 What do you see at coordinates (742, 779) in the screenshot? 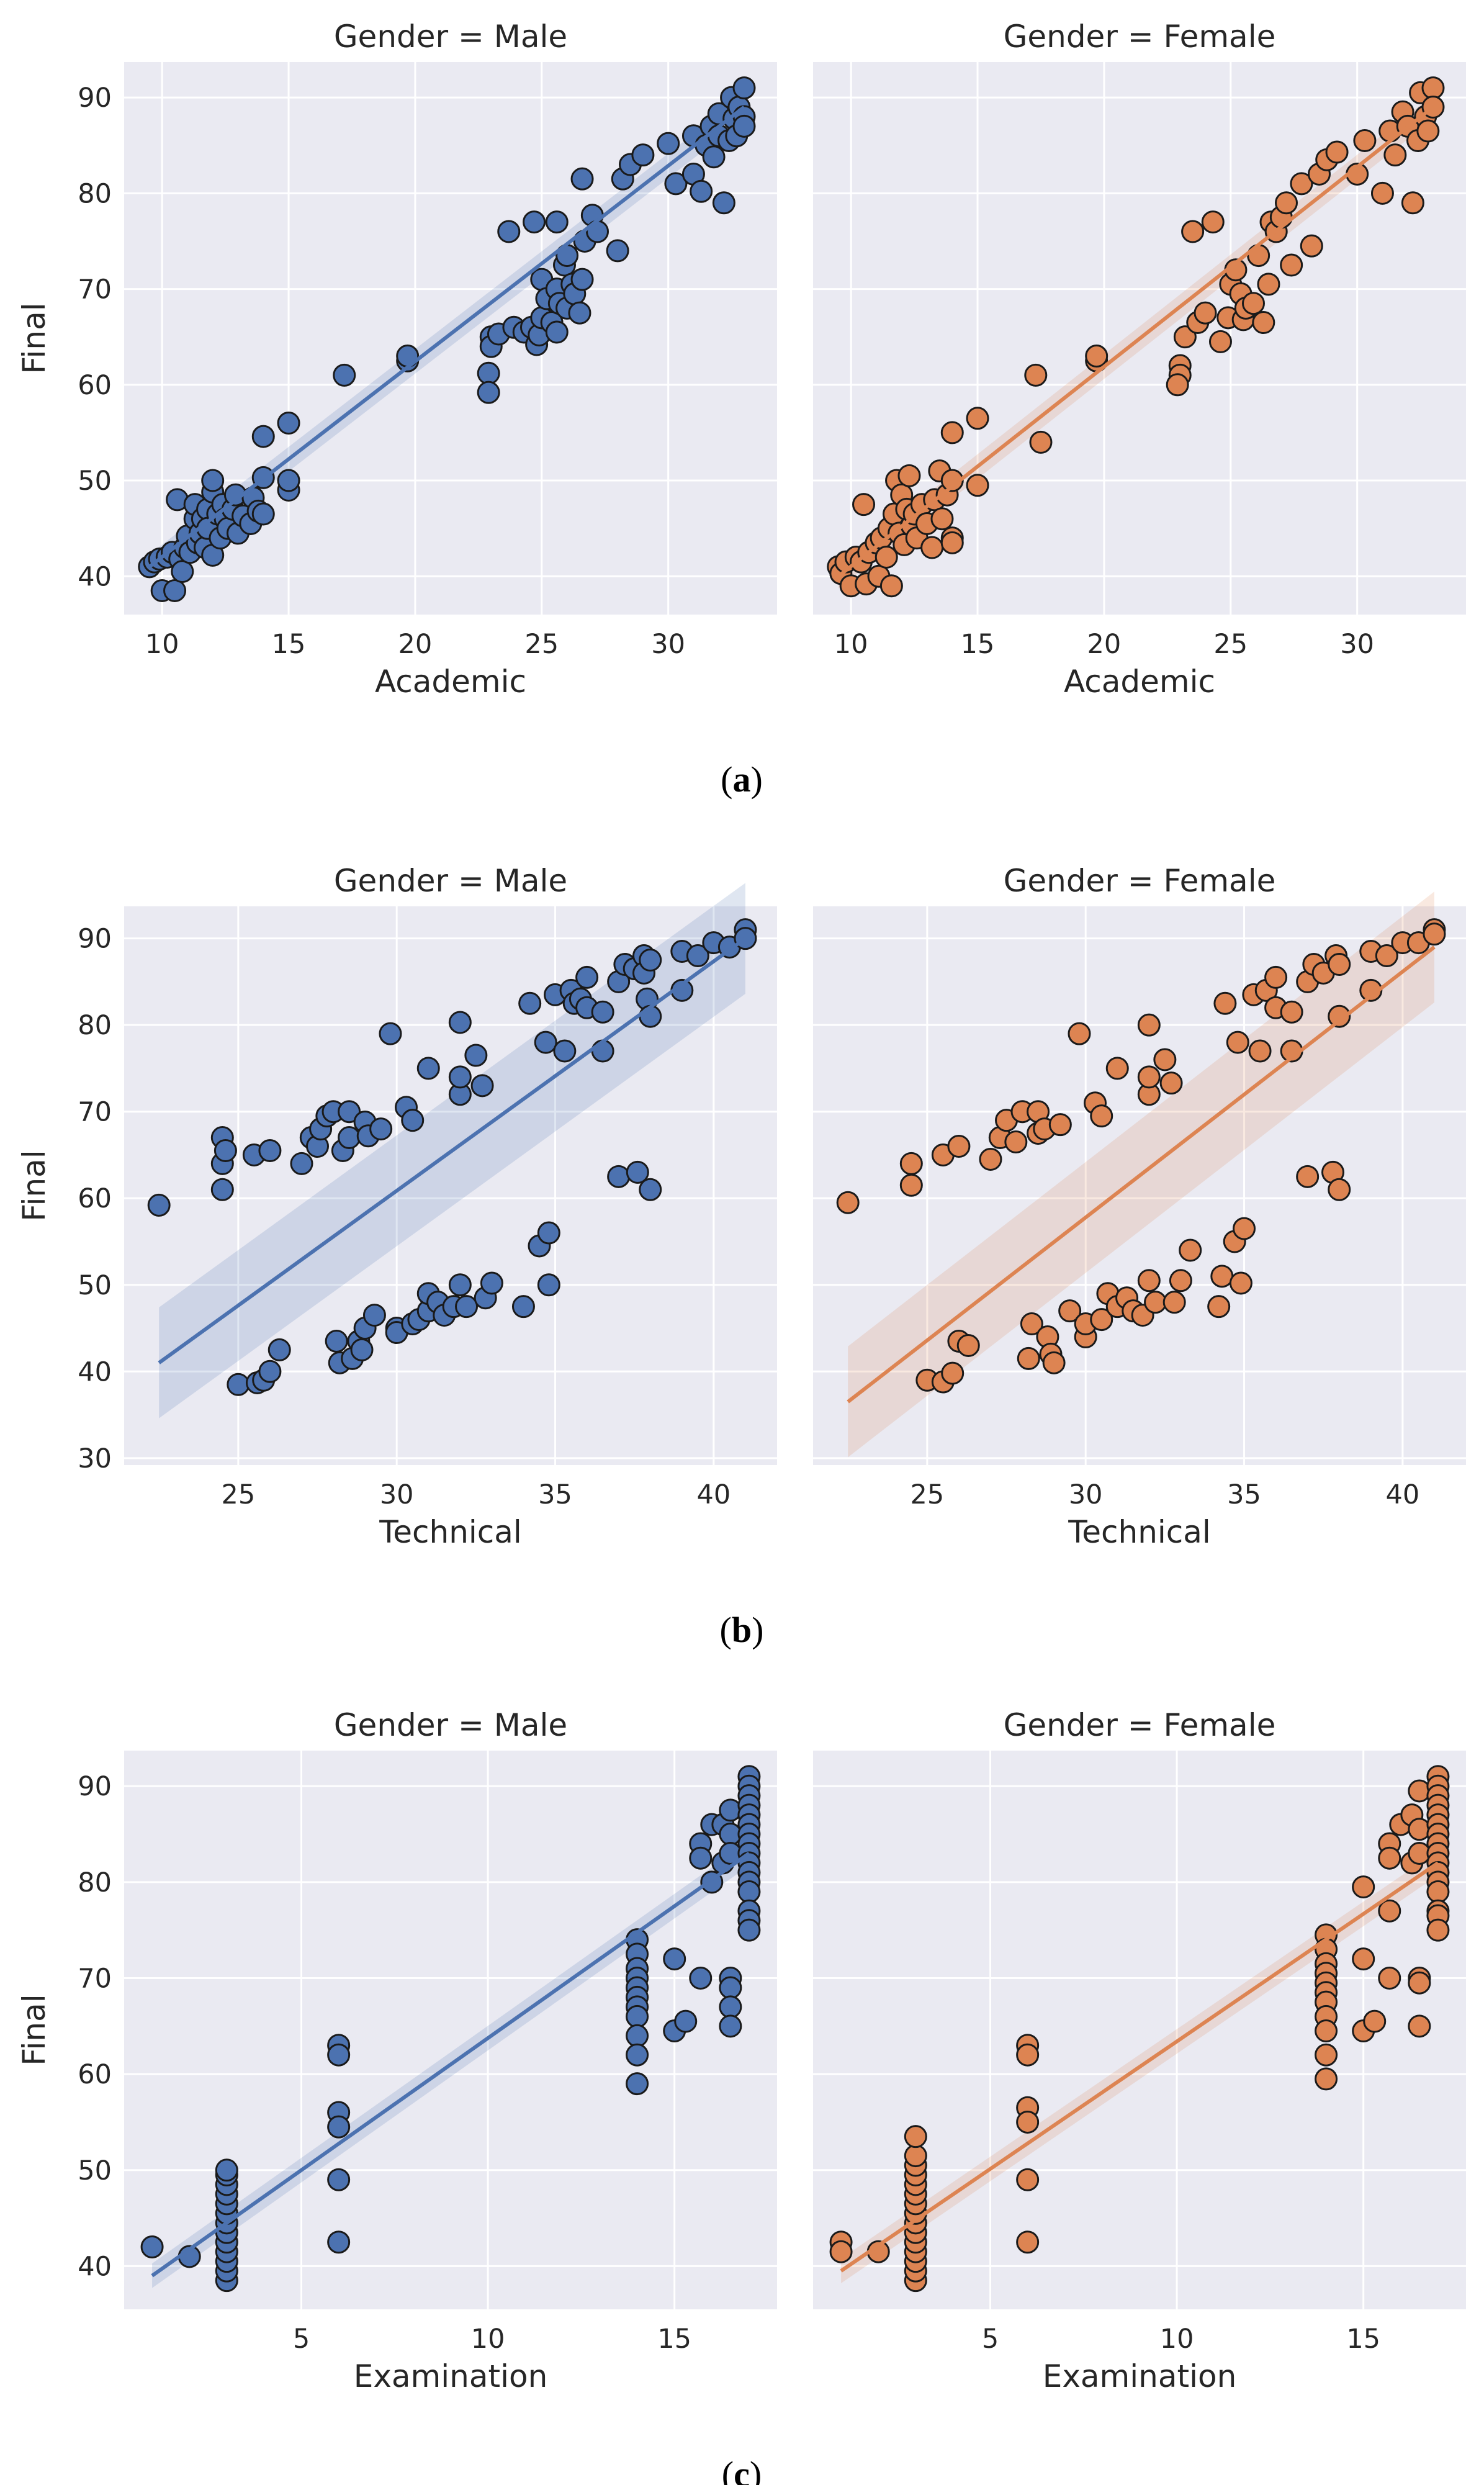
I see `figure-caption: (a)` at bounding box center [742, 779].